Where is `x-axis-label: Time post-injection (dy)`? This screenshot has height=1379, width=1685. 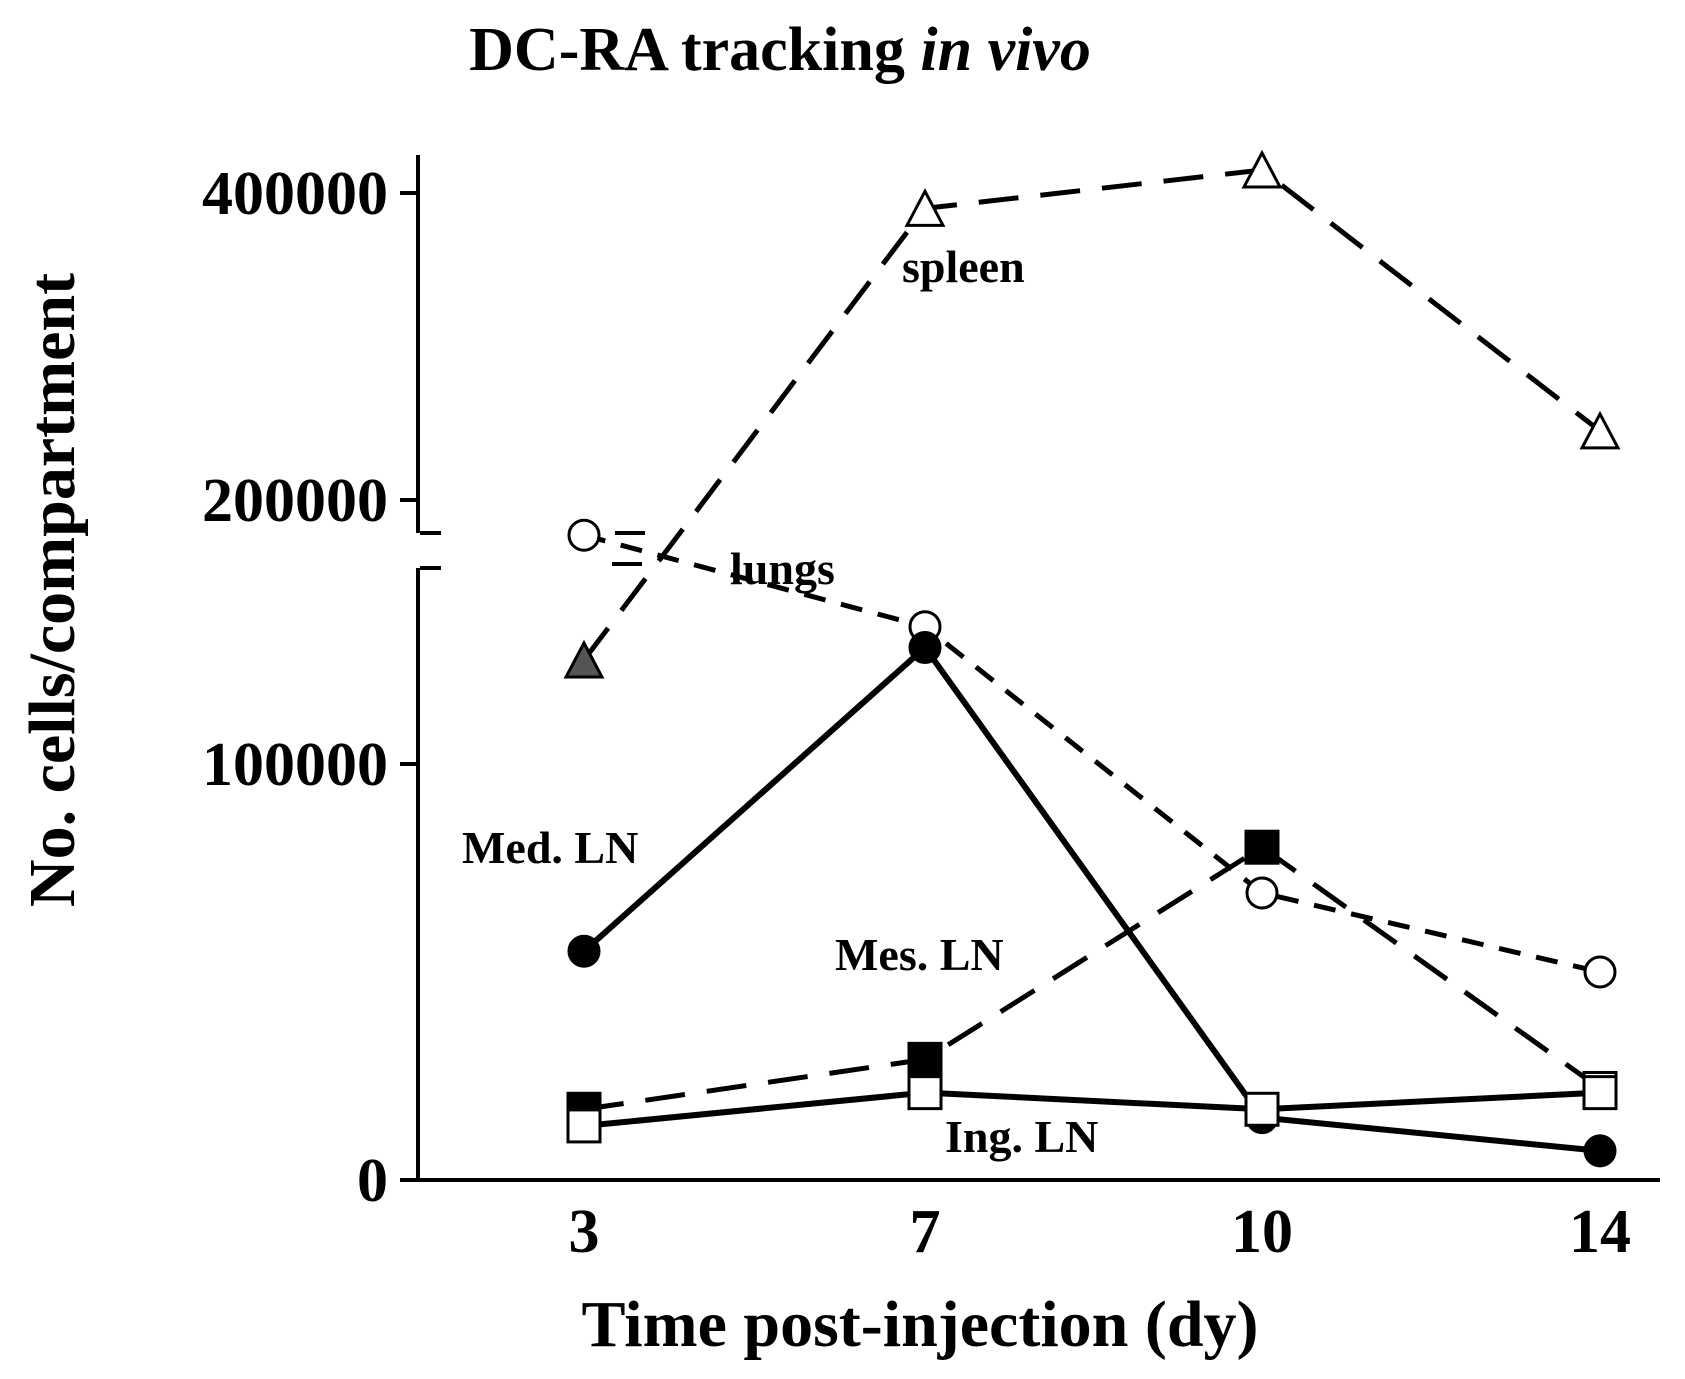
x-axis-label: Time post-injection (dy) is located at coordinates (919, 1324).